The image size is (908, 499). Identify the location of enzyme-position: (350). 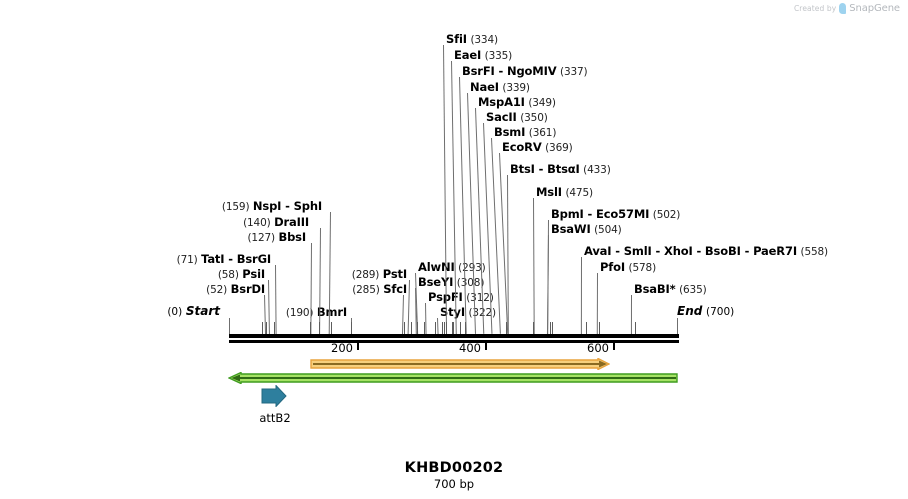
(534, 118).